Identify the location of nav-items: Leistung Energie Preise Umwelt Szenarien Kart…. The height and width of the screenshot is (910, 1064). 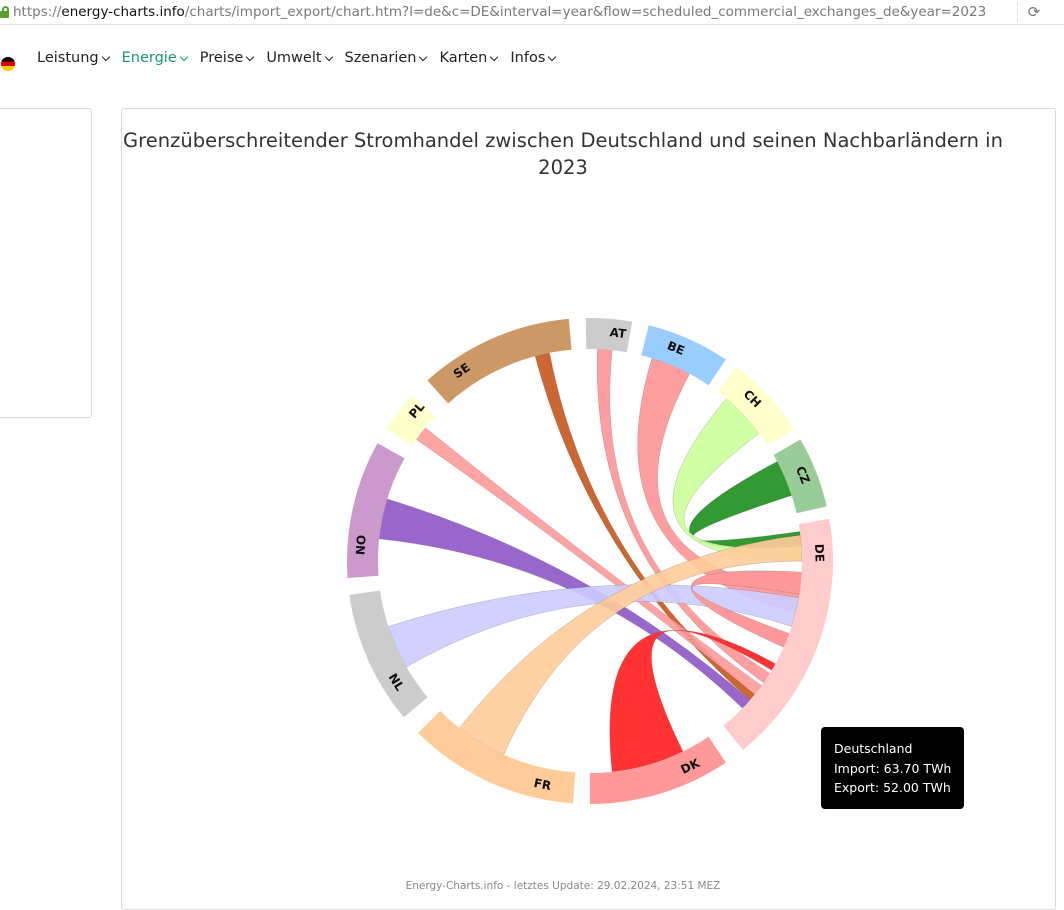
(302, 58).